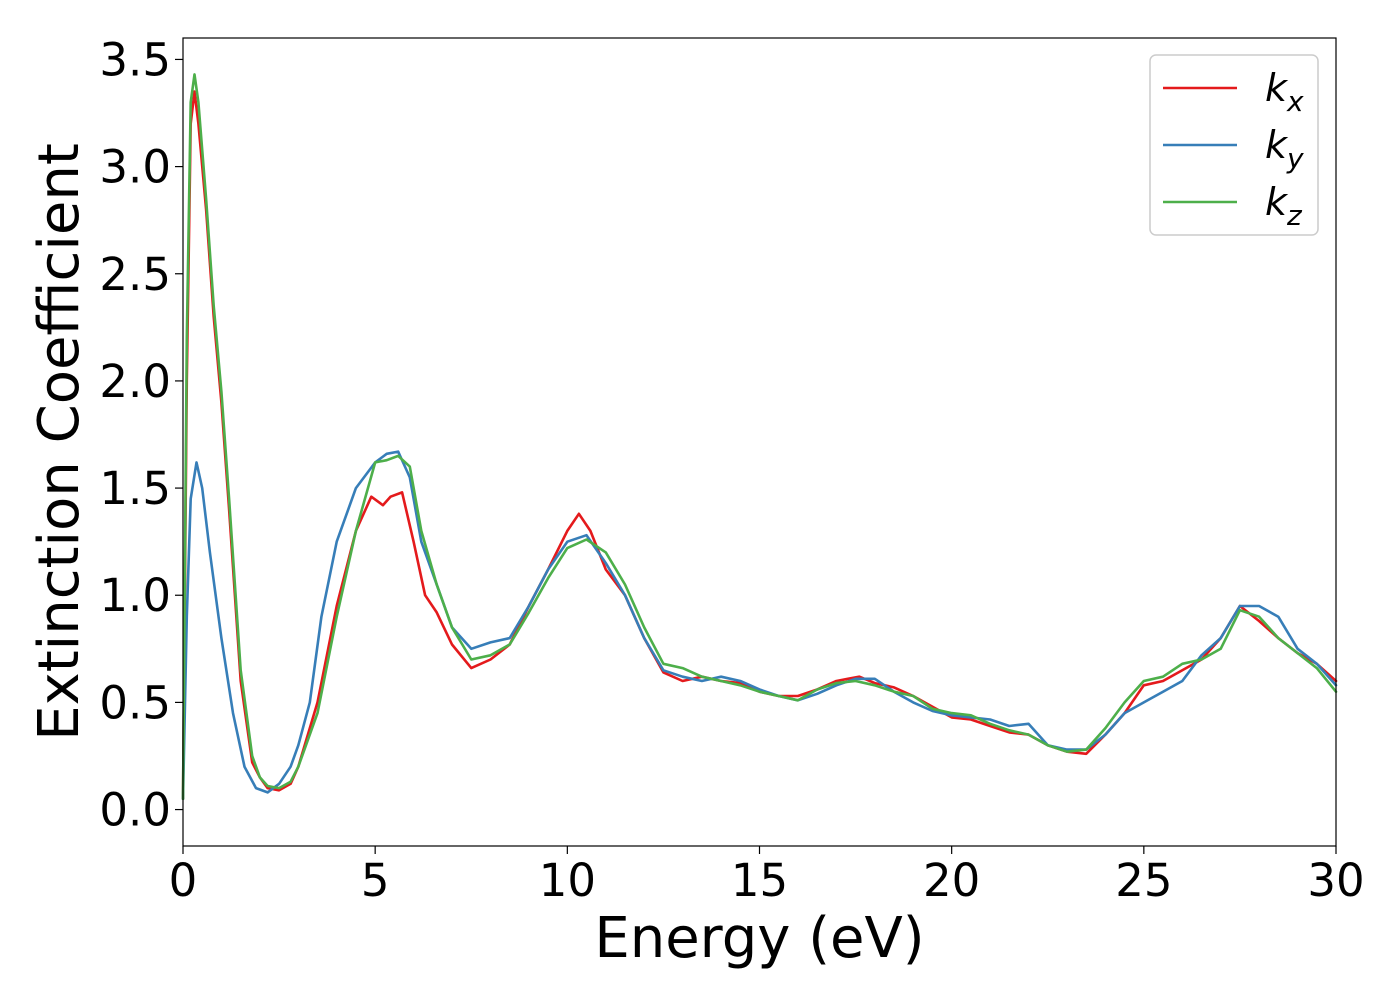 The width and height of the screenshot is (1400, 1000). What do you see at coordinates (1295, 158) in the screenshot?
I see `legend-label-sub: y` at bounding box center [1295, 158].